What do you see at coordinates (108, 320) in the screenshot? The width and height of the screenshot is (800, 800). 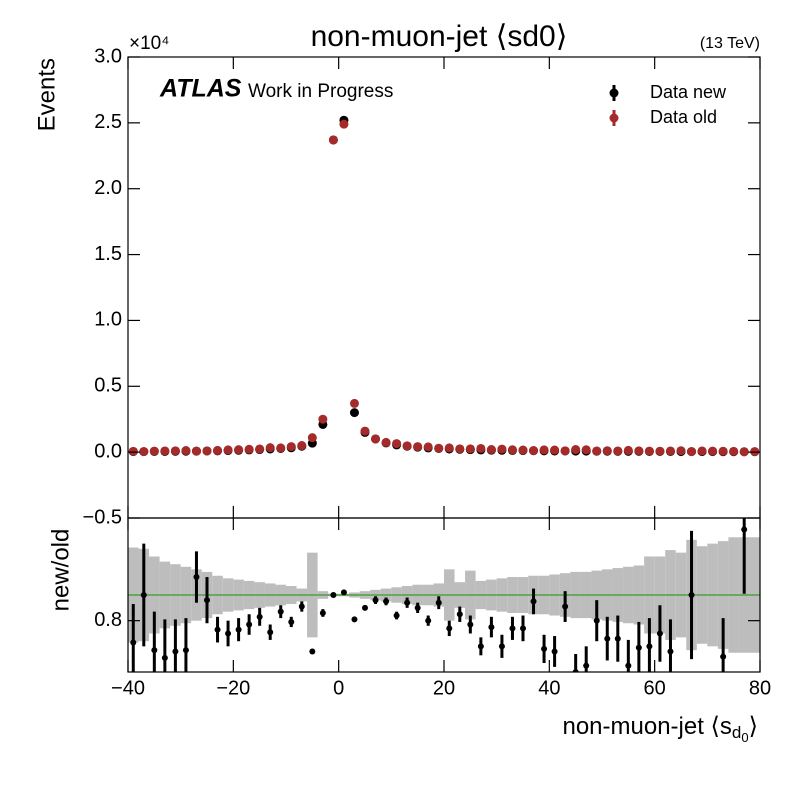 I see `y-tick-label: 1.0` at bounding box center [108, 320].